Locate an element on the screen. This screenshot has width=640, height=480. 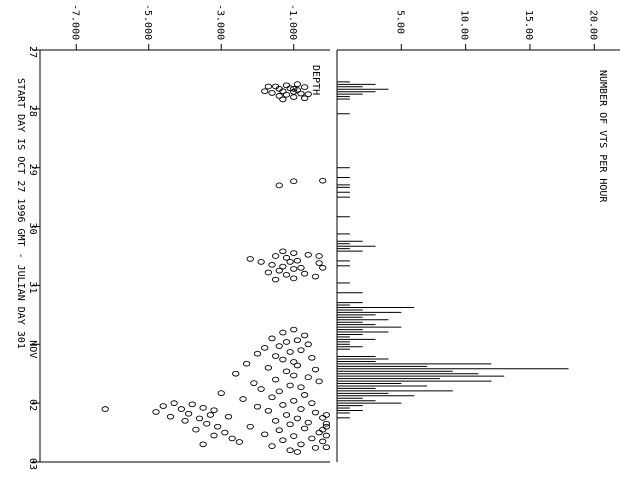
depth-tick-label: -5.000 is located at coordinates (147, 22).